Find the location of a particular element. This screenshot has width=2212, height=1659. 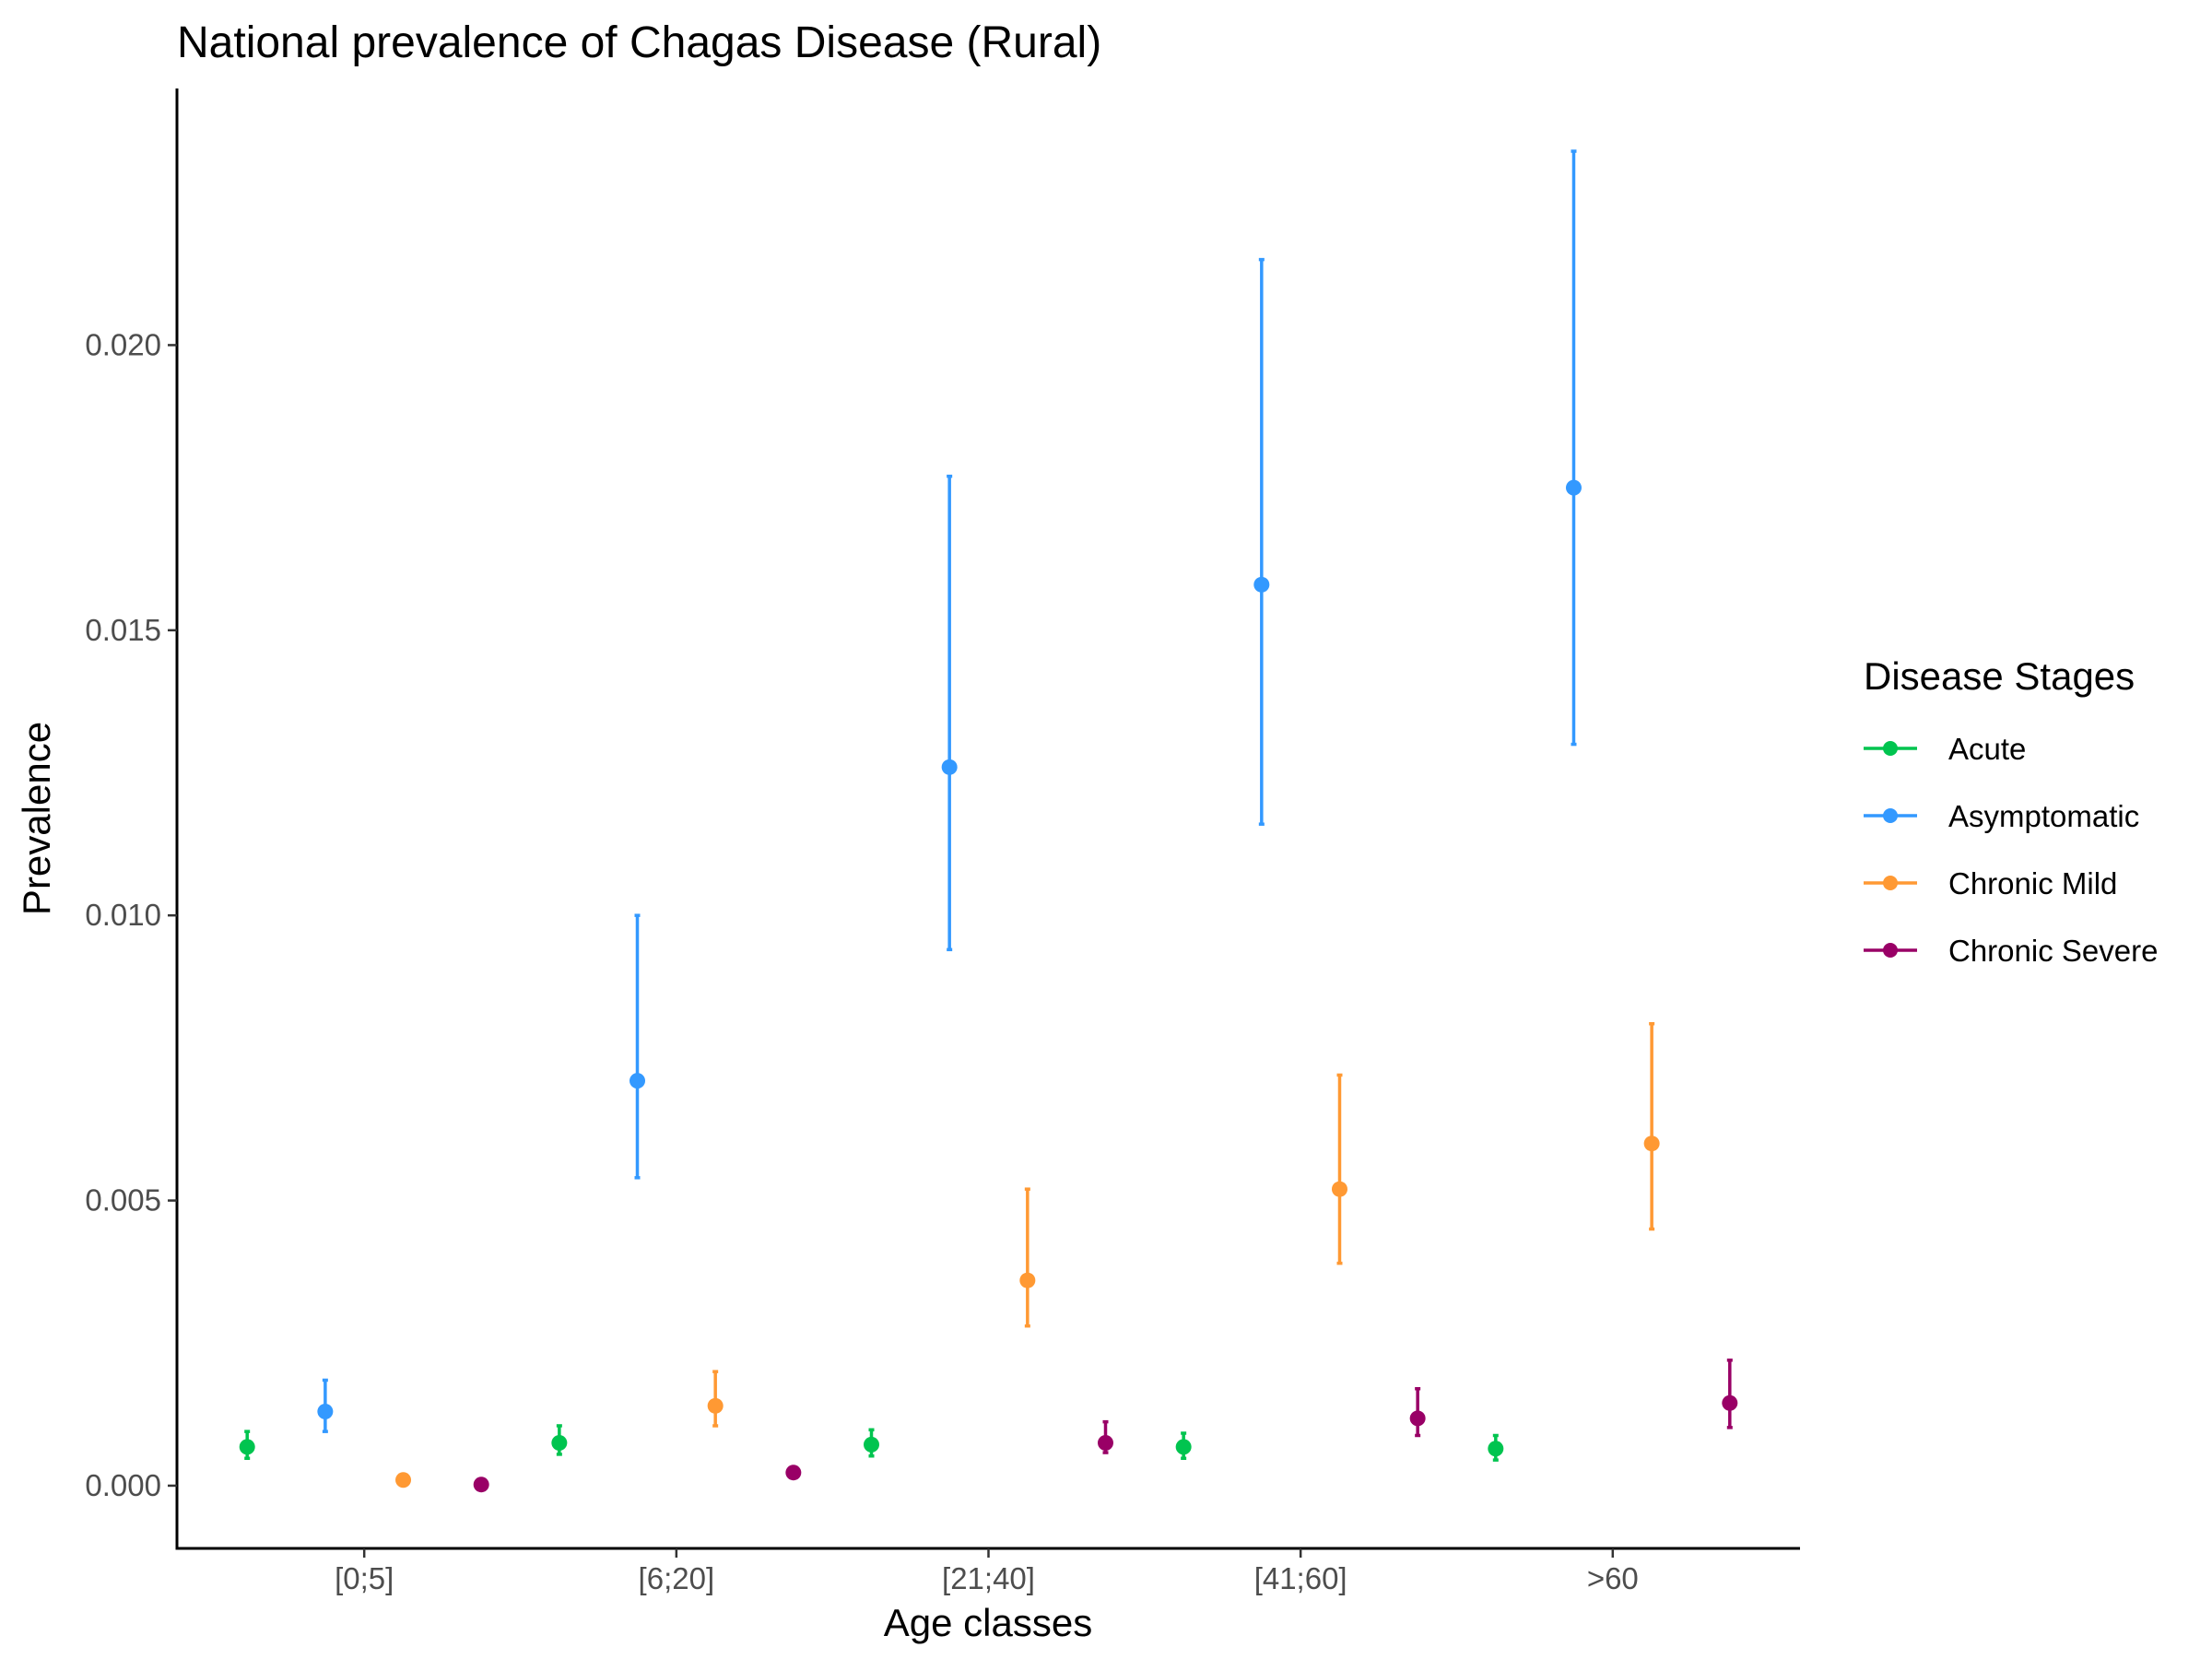

x-axis-ticks: [0;5] [6;20] [21;40] [41;60] >60 is located at coordinates (987, 1571).